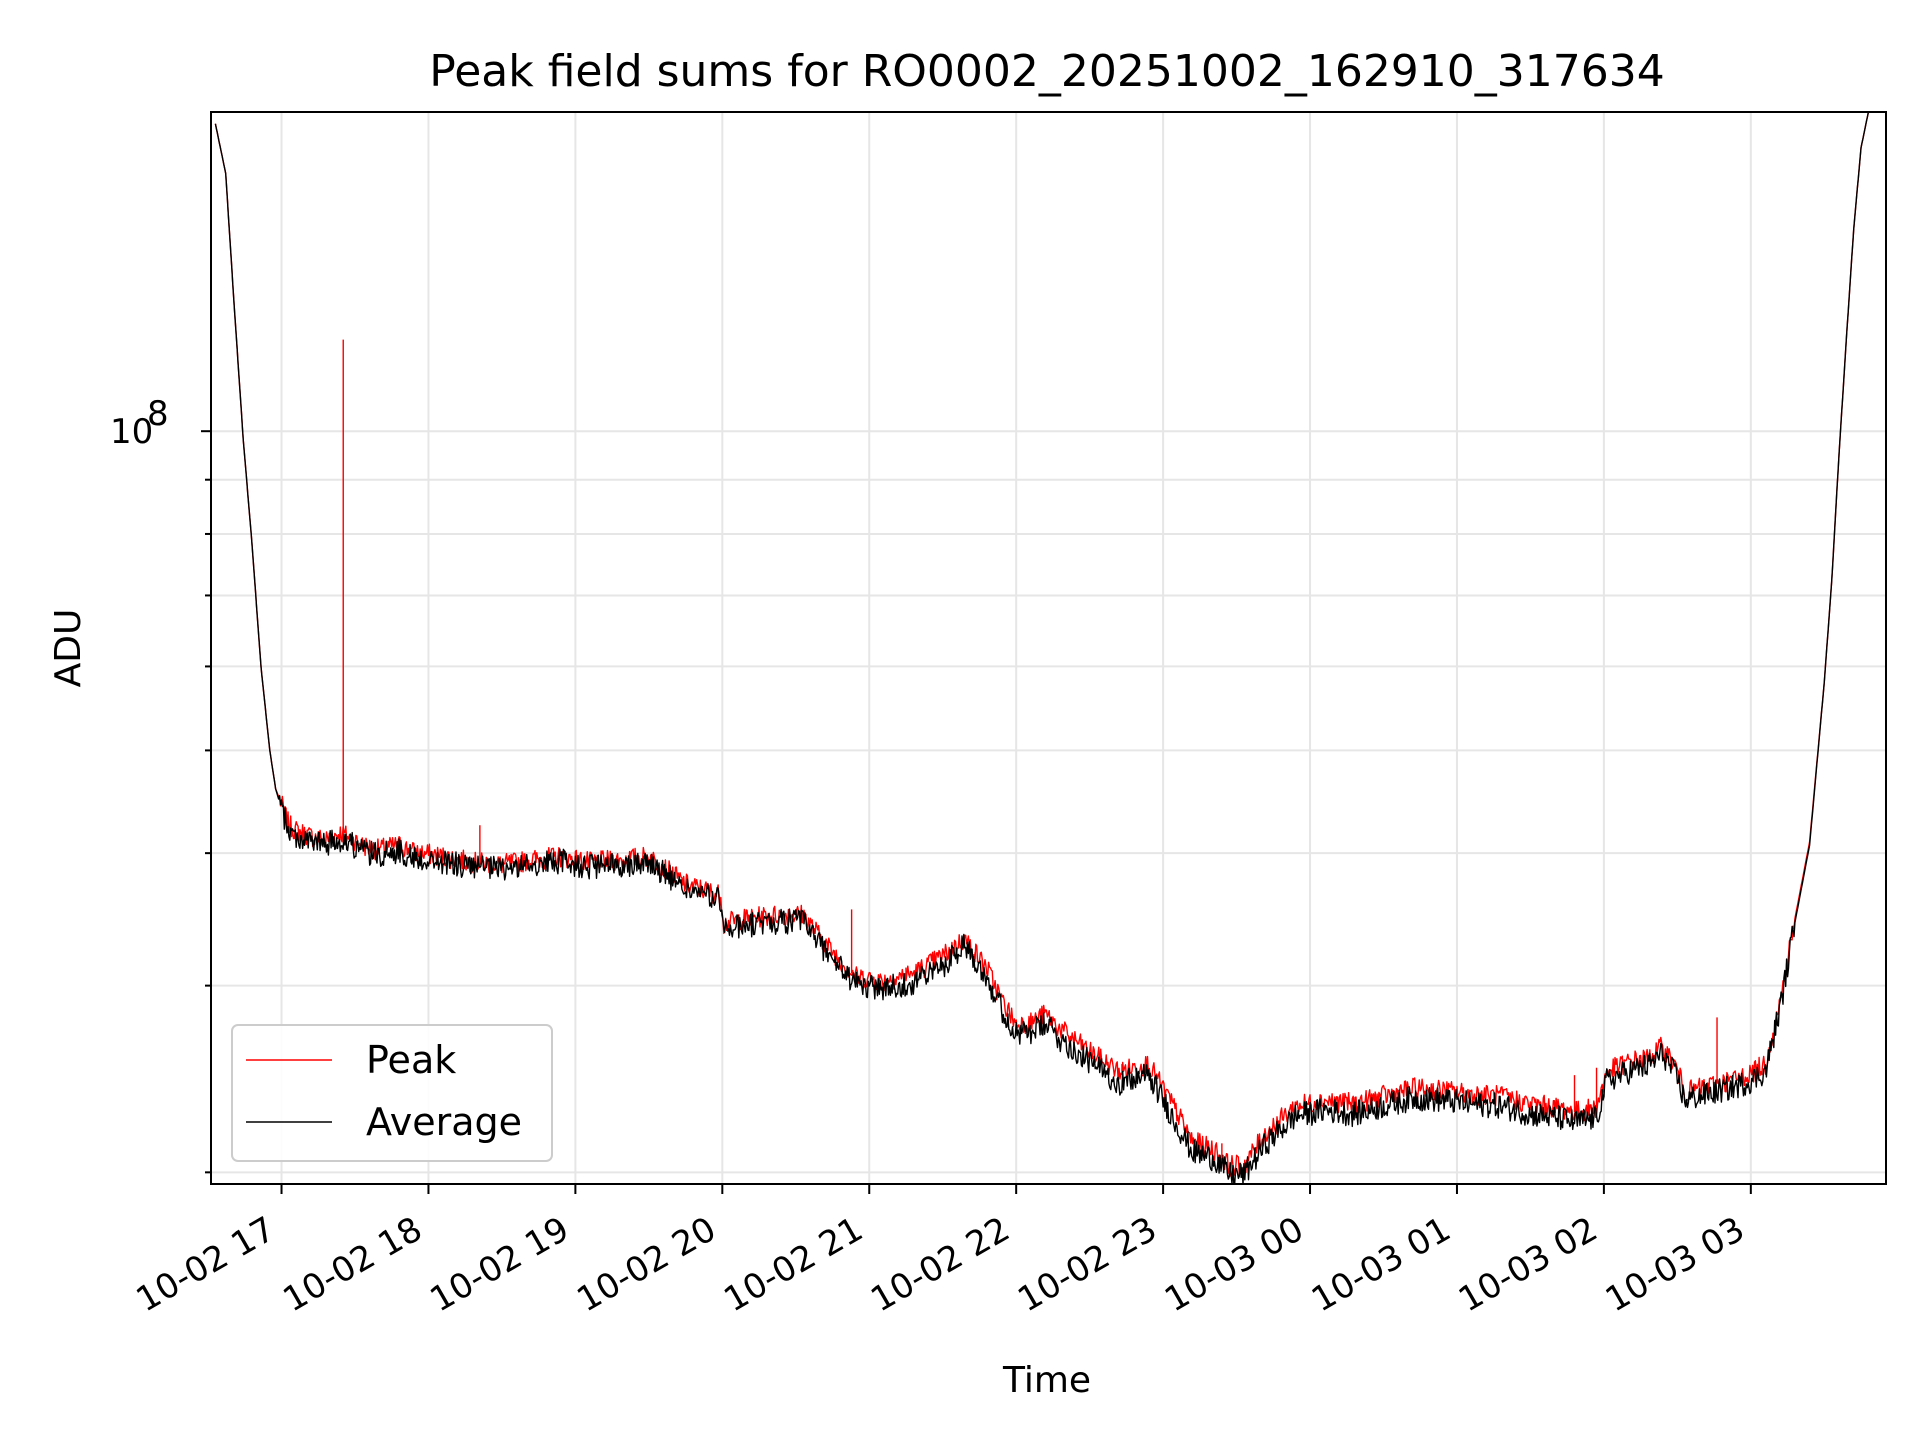  I want to click on y-axis: 108, so click(160, 784).